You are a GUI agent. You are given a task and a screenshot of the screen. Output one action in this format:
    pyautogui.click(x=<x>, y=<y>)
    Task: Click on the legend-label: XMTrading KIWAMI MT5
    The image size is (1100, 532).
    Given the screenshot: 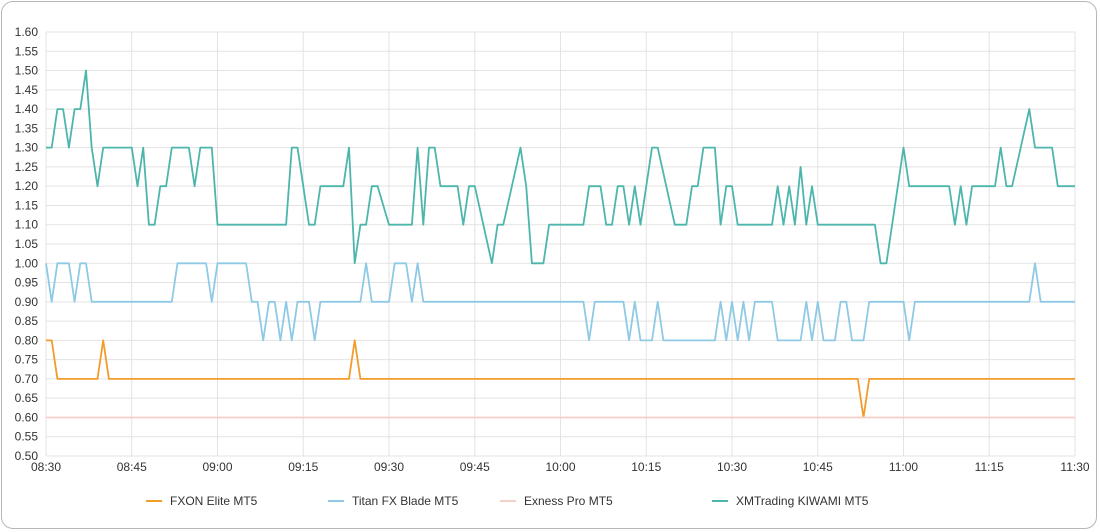 What is the action you would take?
    pyautogui.click(x=802, y=501)
    